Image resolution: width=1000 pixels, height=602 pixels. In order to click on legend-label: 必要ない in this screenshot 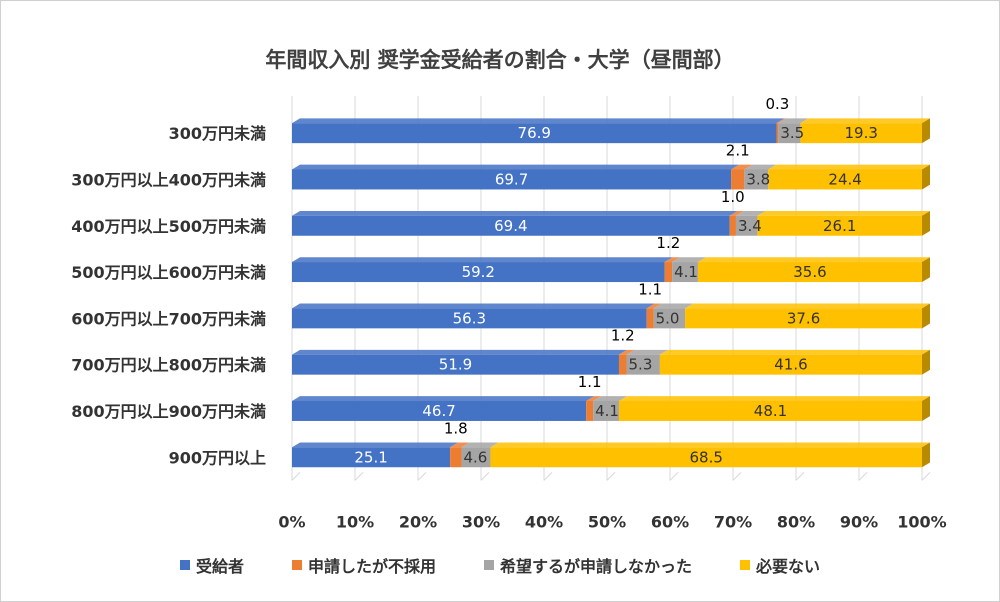, I will do `click(788, 566)`.